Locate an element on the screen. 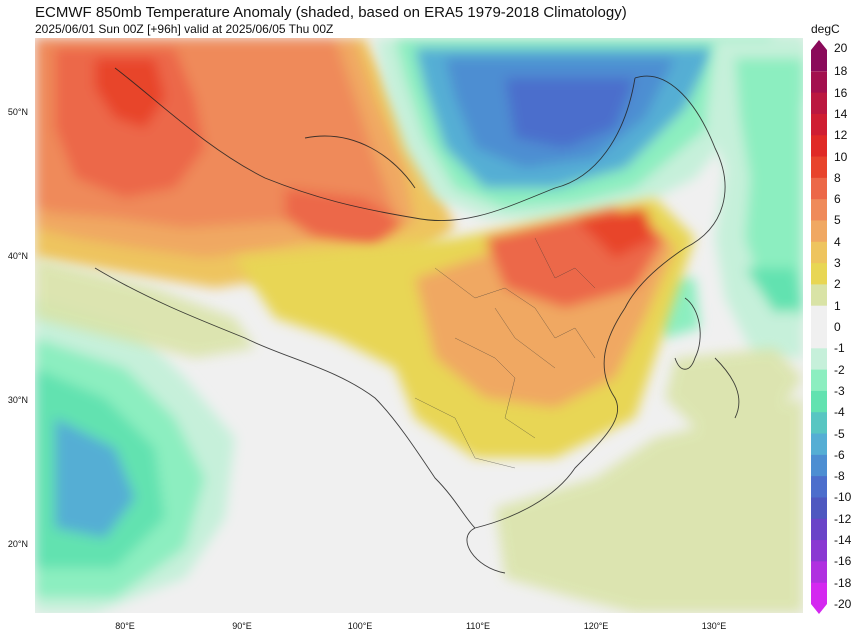 This screenshot has height=638, width=863. colorbar-tick-label: 8 is located at coordinates (837, 177).